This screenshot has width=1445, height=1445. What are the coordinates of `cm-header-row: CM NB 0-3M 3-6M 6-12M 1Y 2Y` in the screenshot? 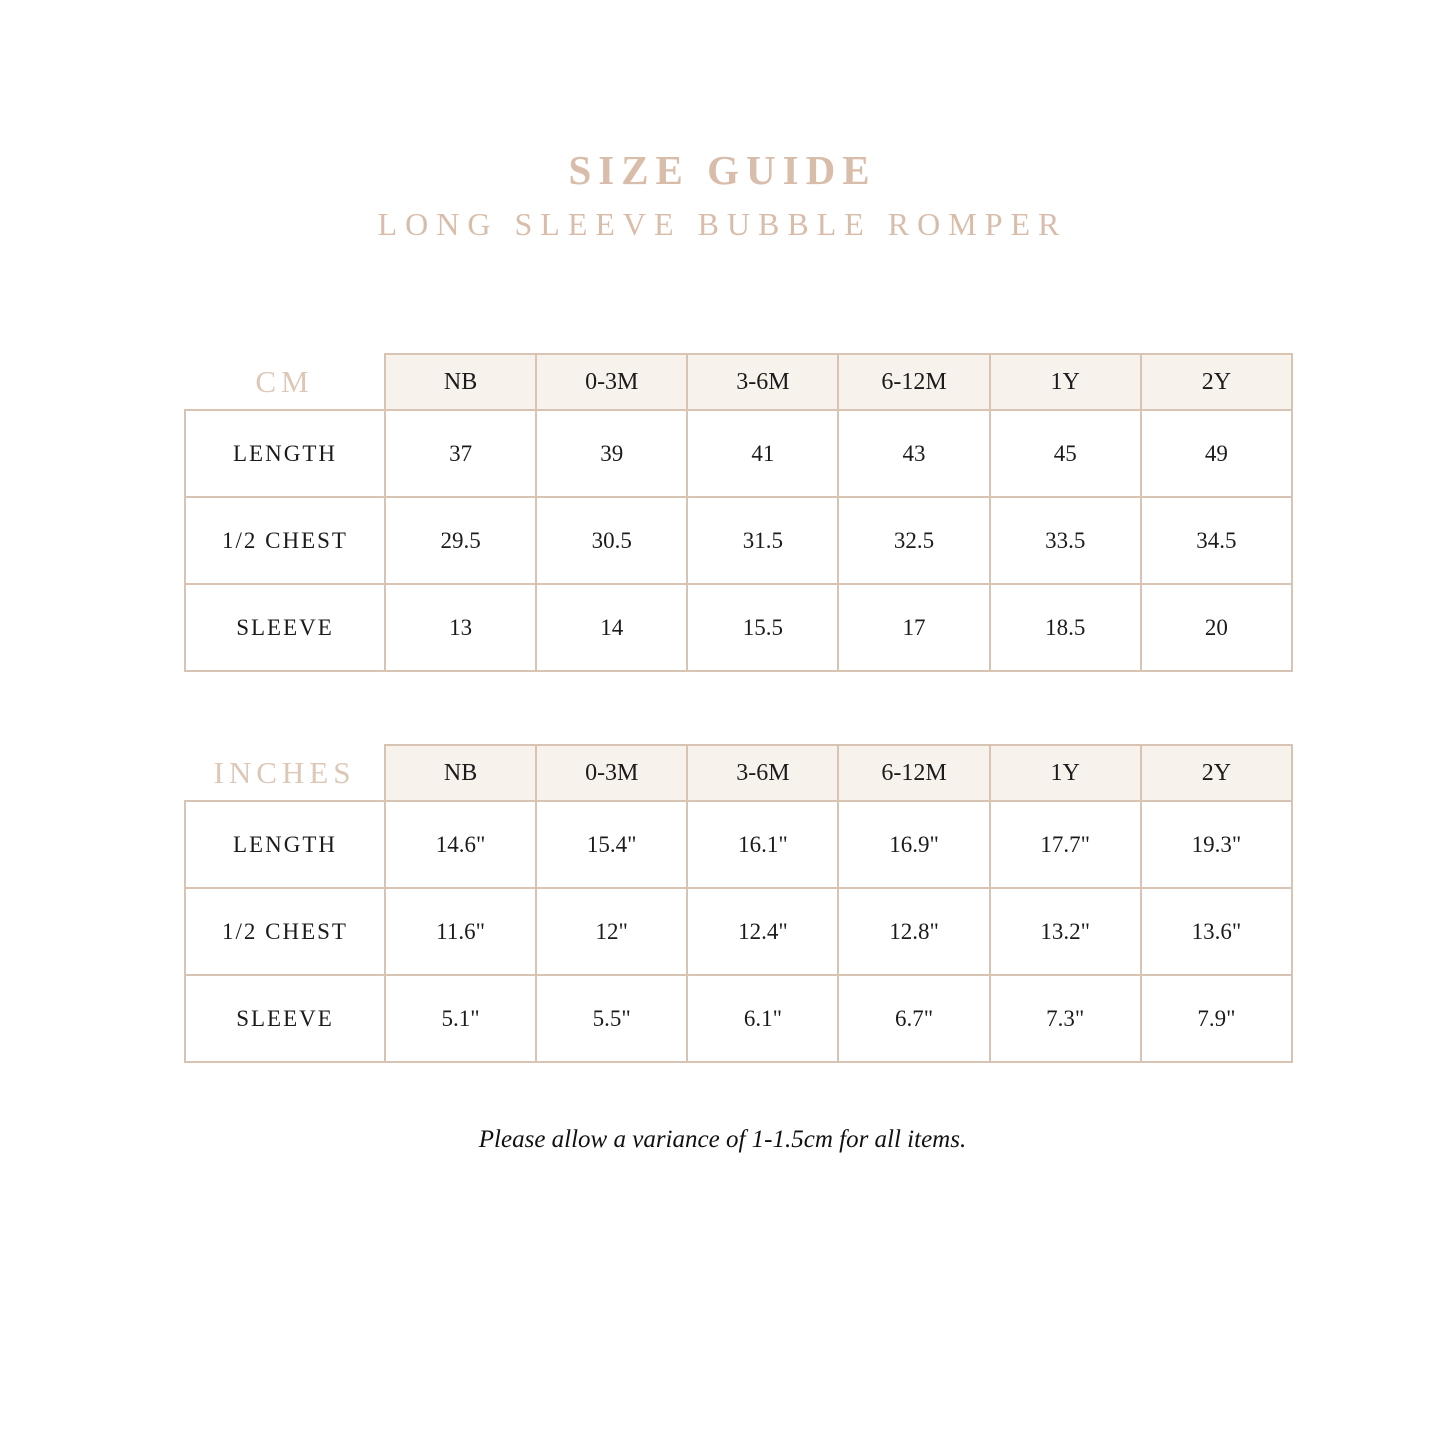 It's located at (739, 382).